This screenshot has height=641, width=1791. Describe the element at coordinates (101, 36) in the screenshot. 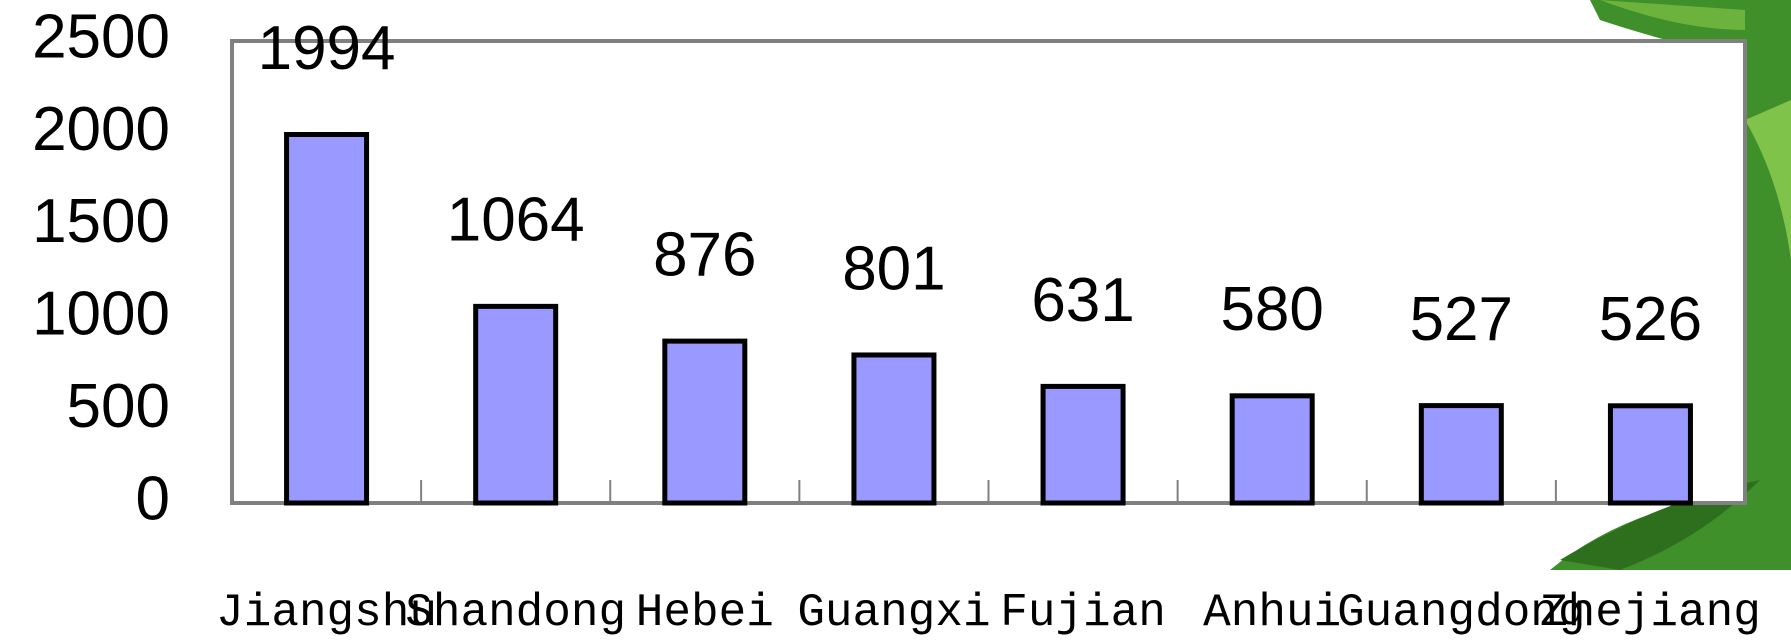

I see `y-tick-label: 2500` at that location.